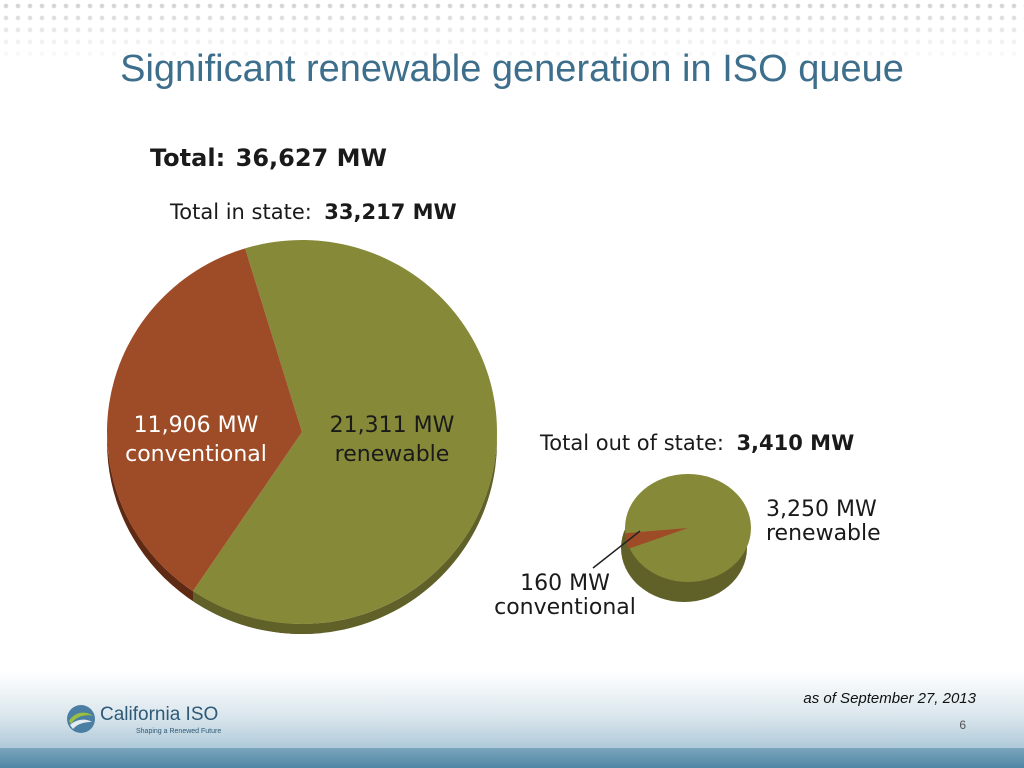 Image resolution: width=1024 pixels, height=768 pixels. What do you see at coordinates (313, 212) in the screenshot?
I see `in-state-label: Total in state: 33,217 MW` at bounding box center [313, 212].